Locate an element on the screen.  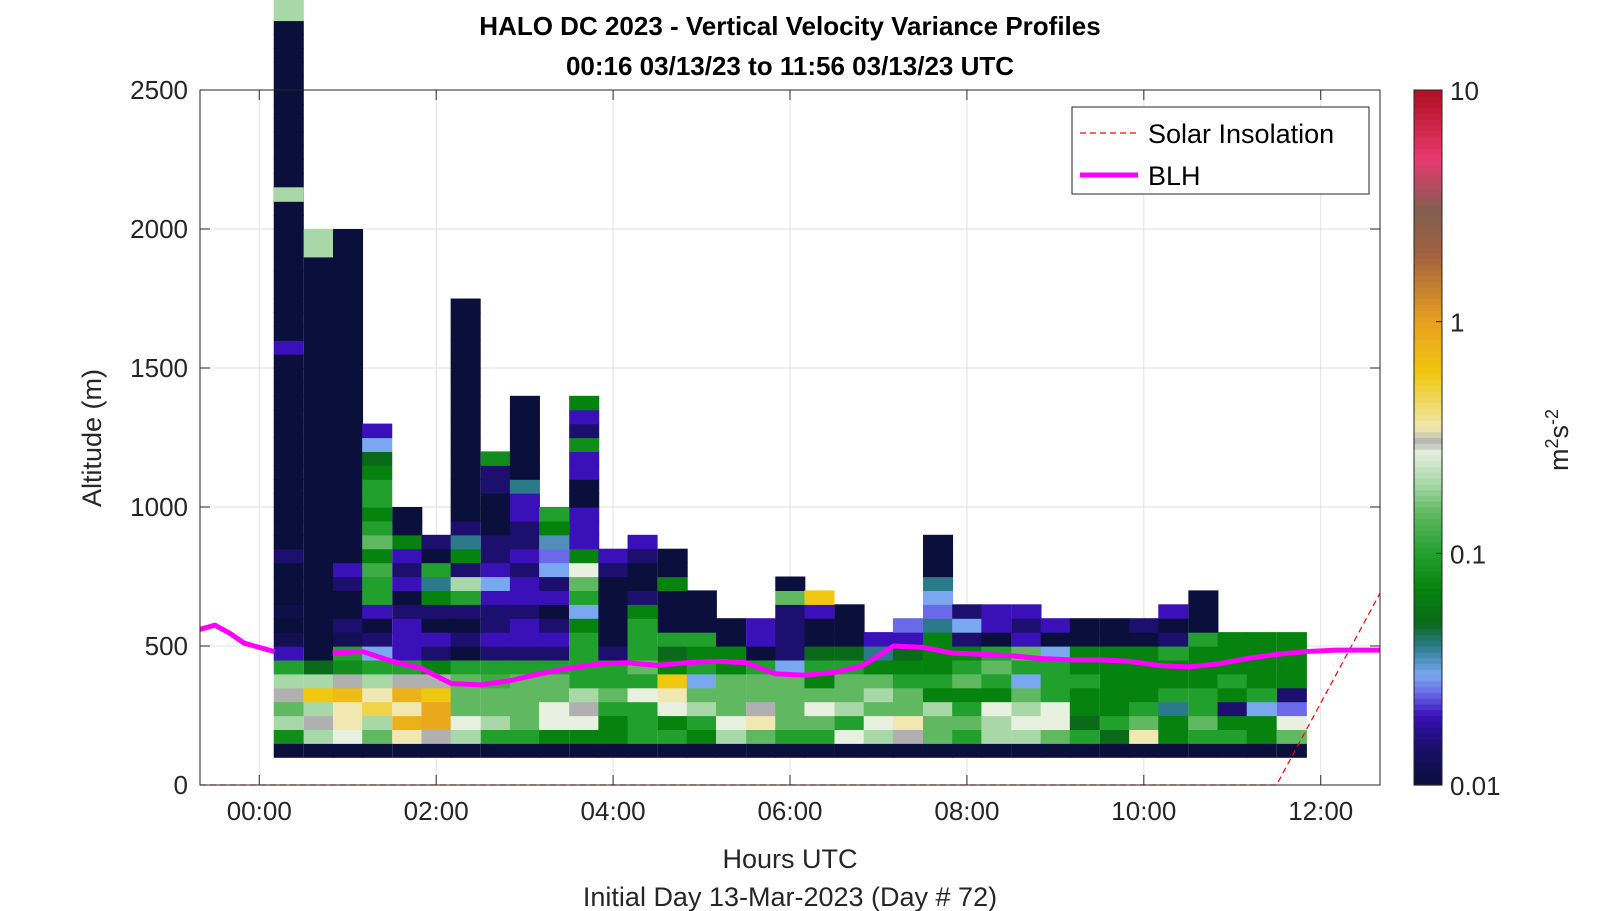
chart-subtitle: 00:16 03/13/23 to 11:56 03/13/23 UTC is located at coordinates (790, 66).